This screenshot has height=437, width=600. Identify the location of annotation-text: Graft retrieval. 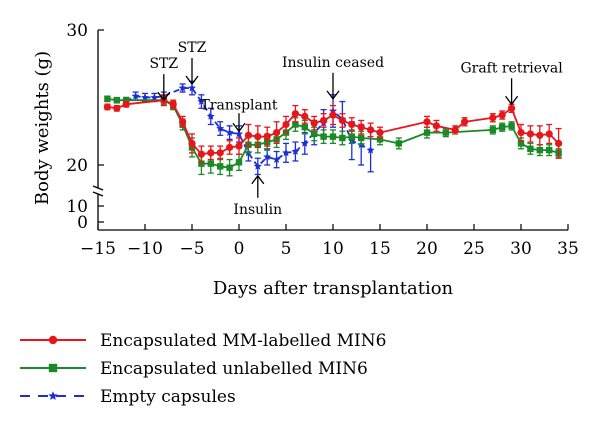
(511, 68).